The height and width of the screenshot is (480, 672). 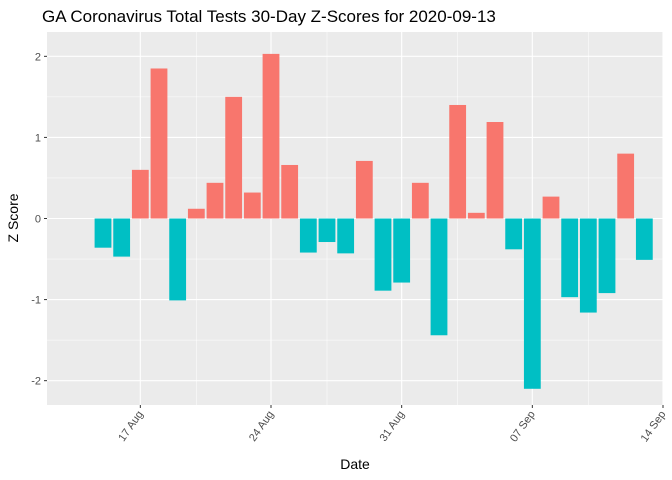 What do you see at coordinates (13, 217) in the screenshot?
I see `y-axis-title: Z Score` at bounding box center [13, 217].